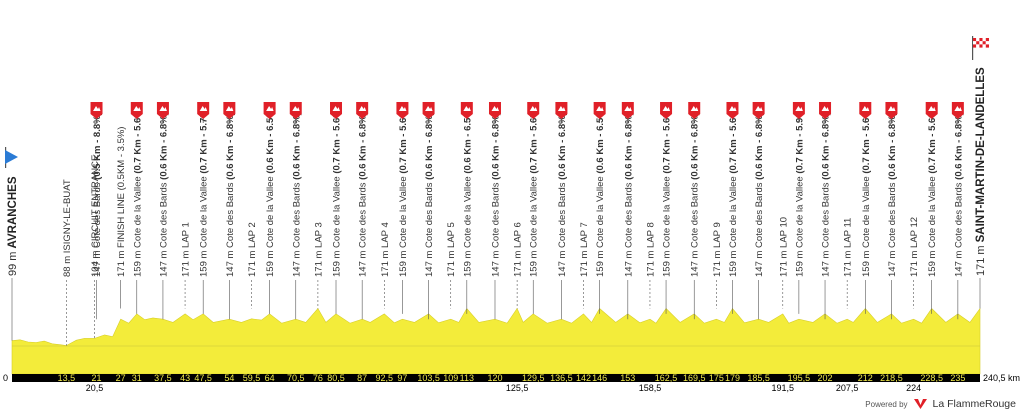 The height and width of the screenshot is (413, 1024). I want to click on finish-flag-icon, so click(981, 43).